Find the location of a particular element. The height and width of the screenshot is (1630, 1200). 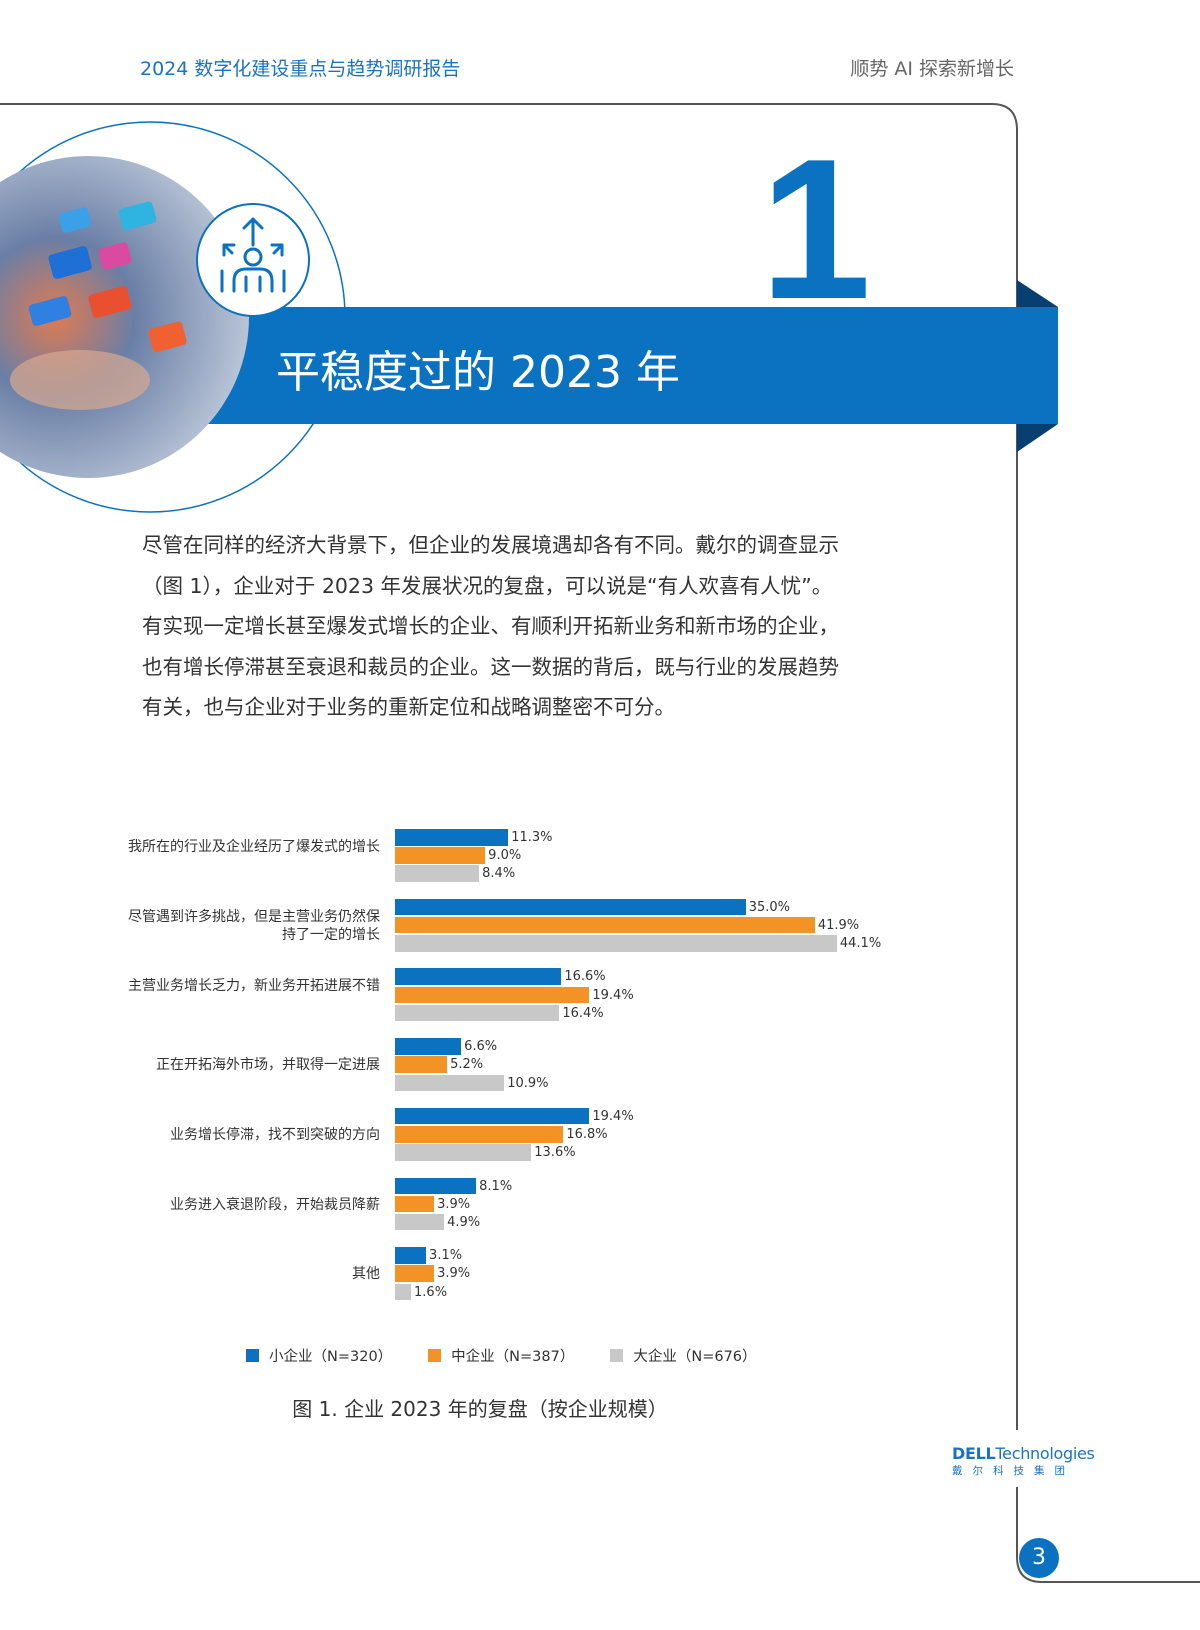

data-label: 3.1% is located at coordinates (446, 1256).